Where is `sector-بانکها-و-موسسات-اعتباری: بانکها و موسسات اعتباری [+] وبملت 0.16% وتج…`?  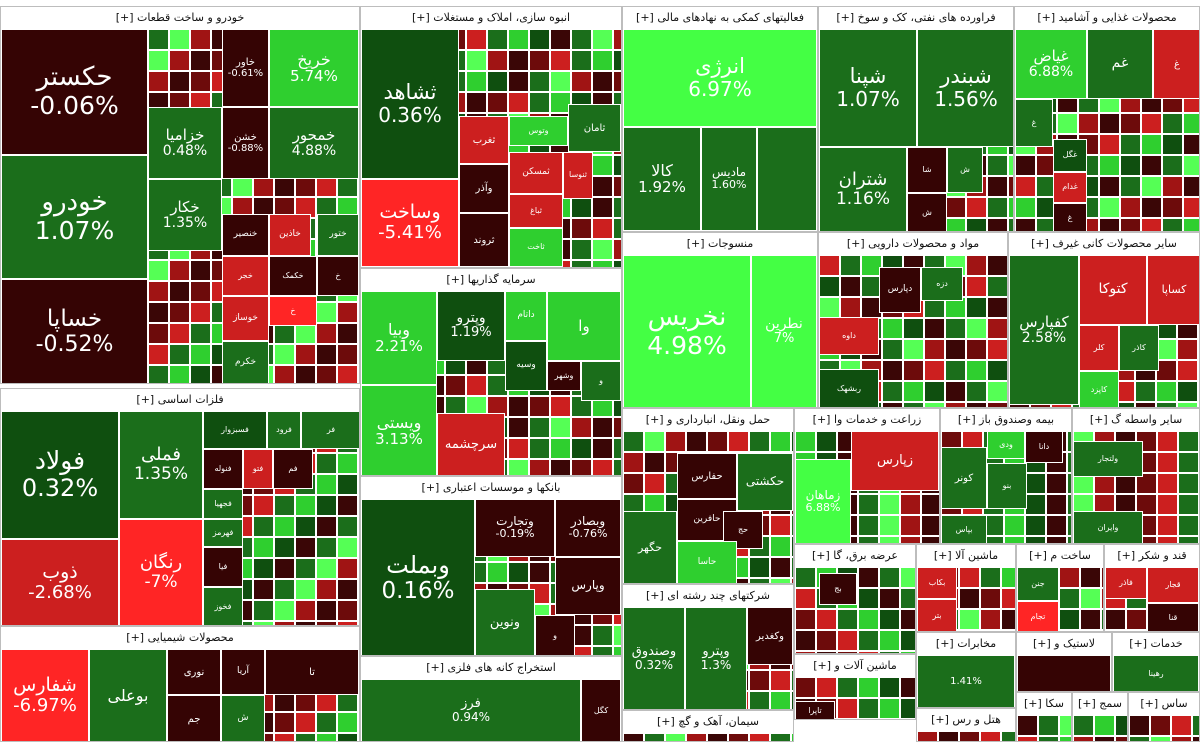
sector-بانکها-و-موسسات-اعتباری: بانکها و موسسات اعتباری [+] وبملت 0.16% وتج… is located at coordinates (491, 566).